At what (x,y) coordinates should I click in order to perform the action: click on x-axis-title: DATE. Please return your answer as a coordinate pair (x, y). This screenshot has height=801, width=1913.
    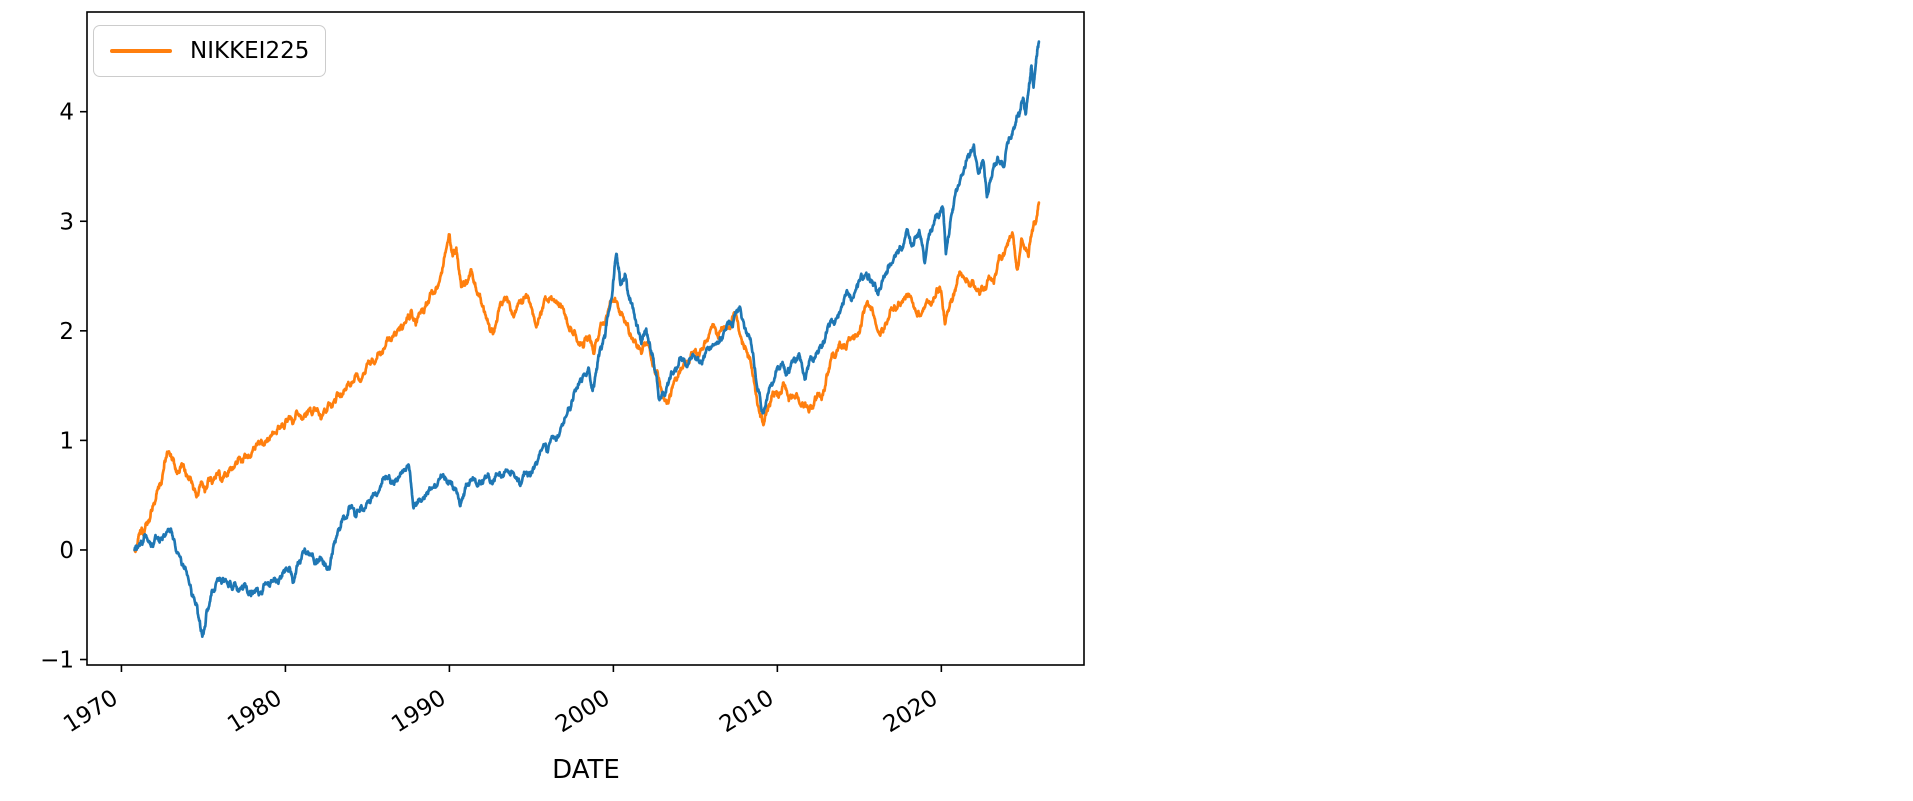
    Looking at the image, I should click on (586, 770).